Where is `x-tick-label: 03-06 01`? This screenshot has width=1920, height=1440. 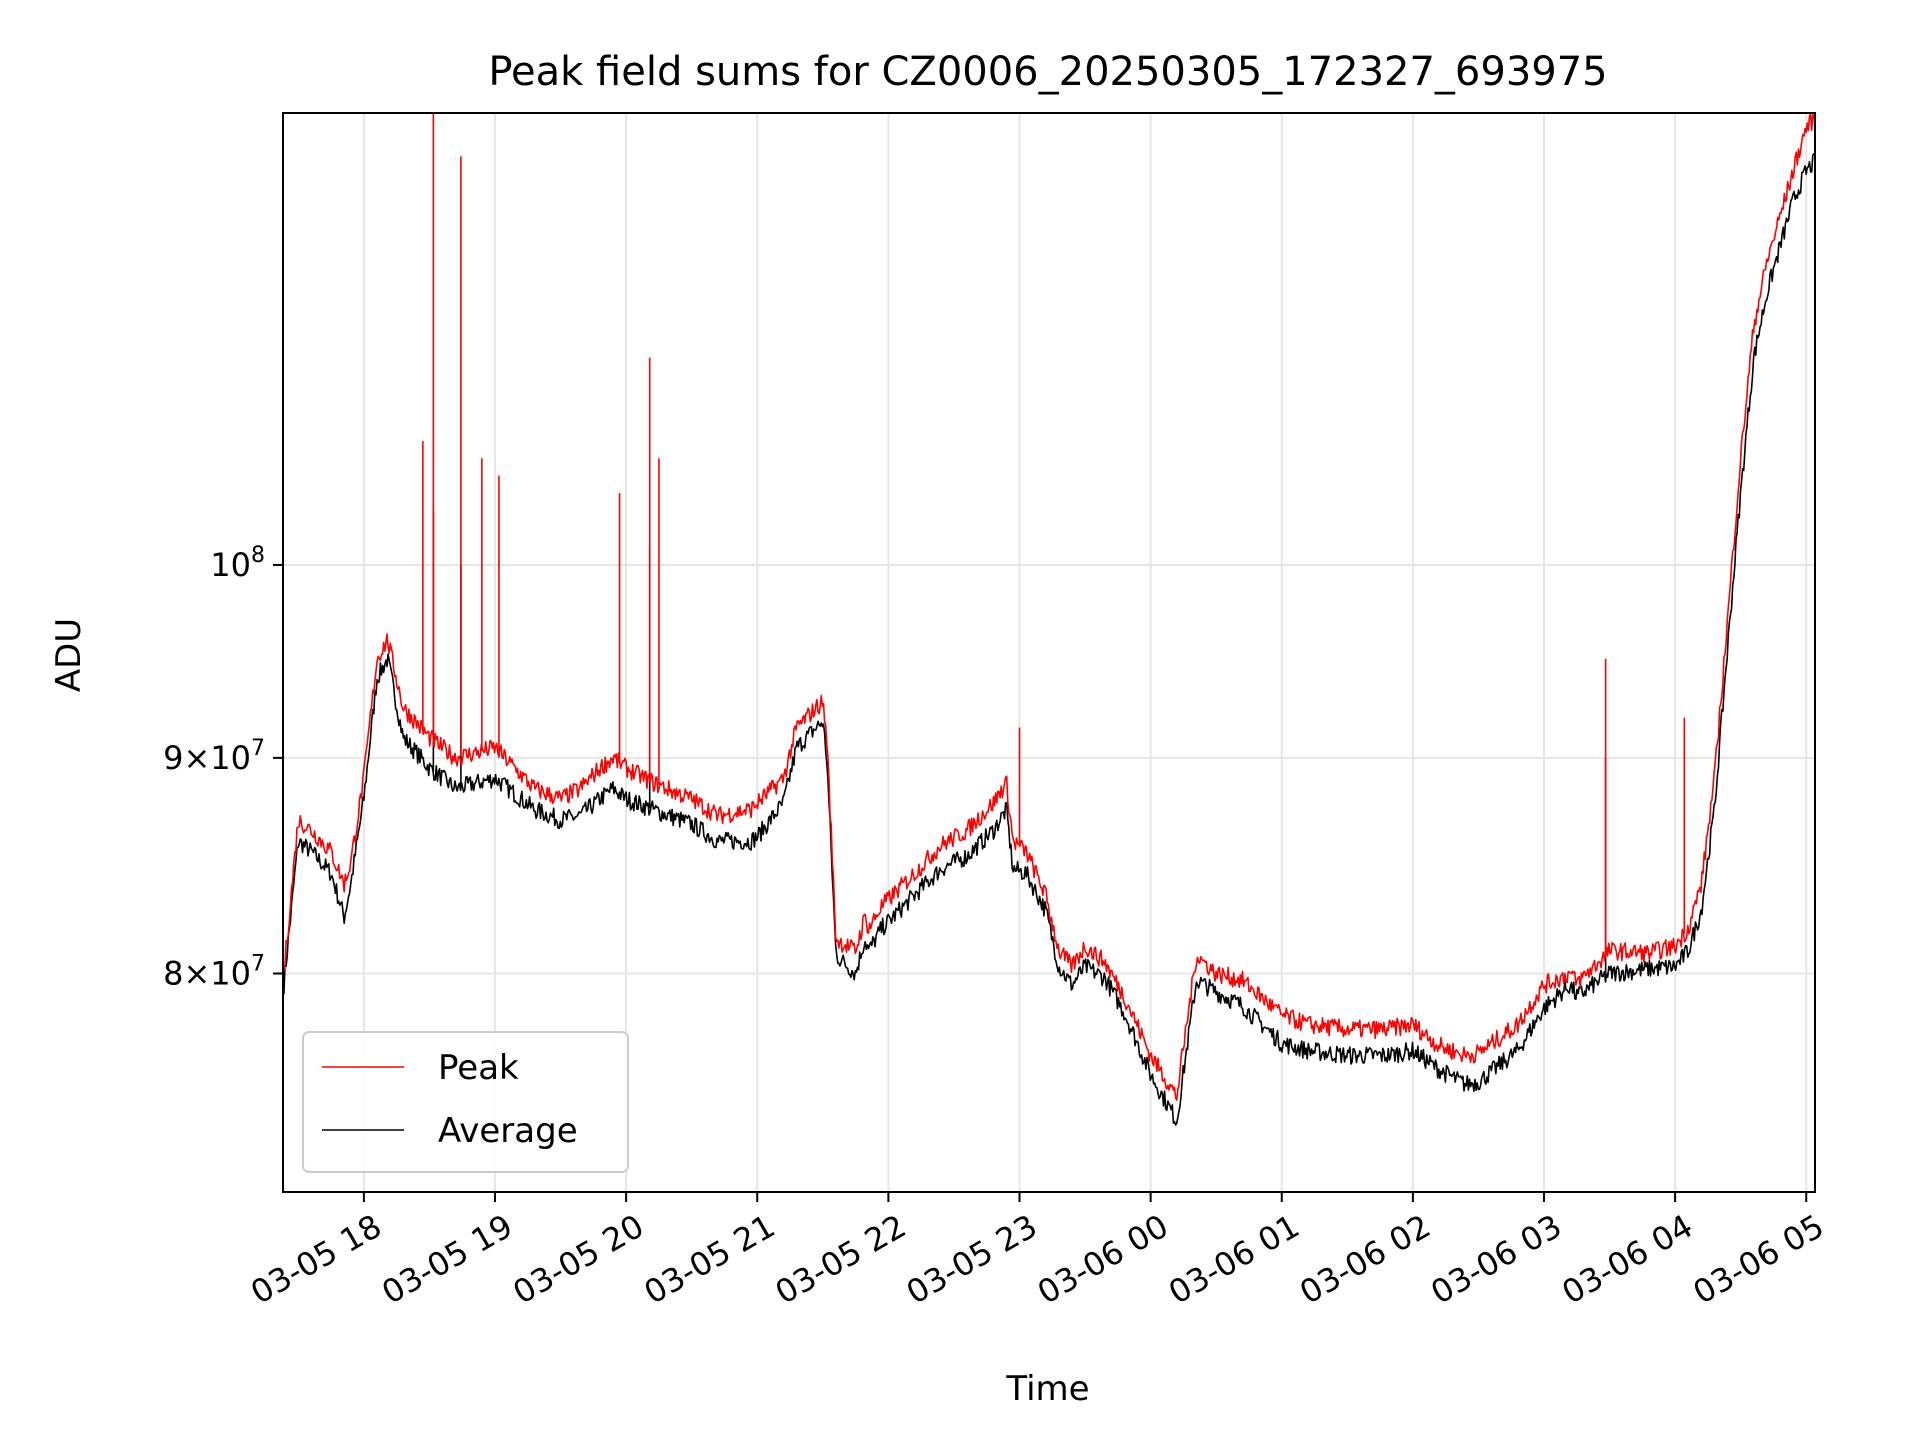 x-tick-label: 03-06 01 is located at coordinates (1234, 1259).